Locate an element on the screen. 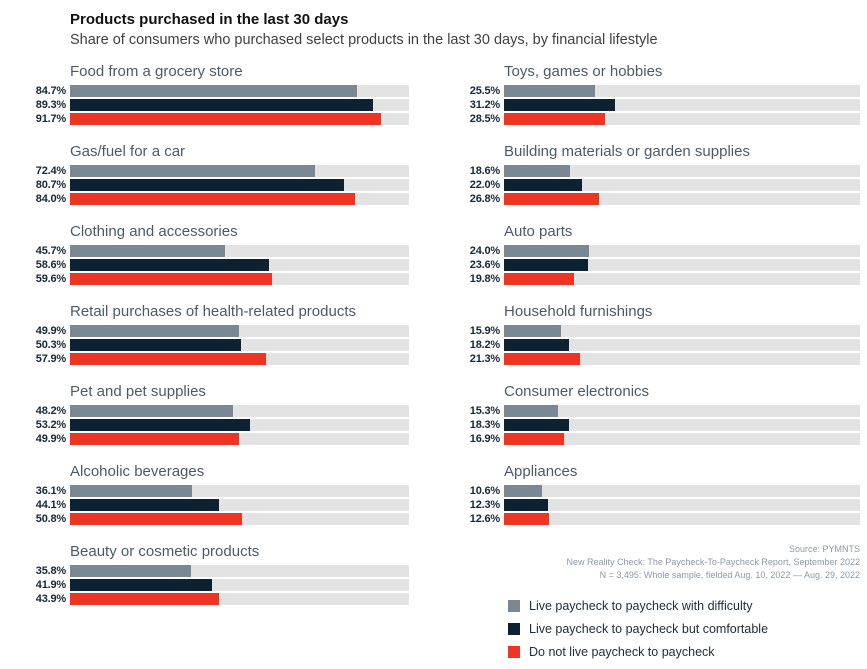 This screenshot has height=669, width=867. bar-row: 25.5% is located at coordinates (658, 91).